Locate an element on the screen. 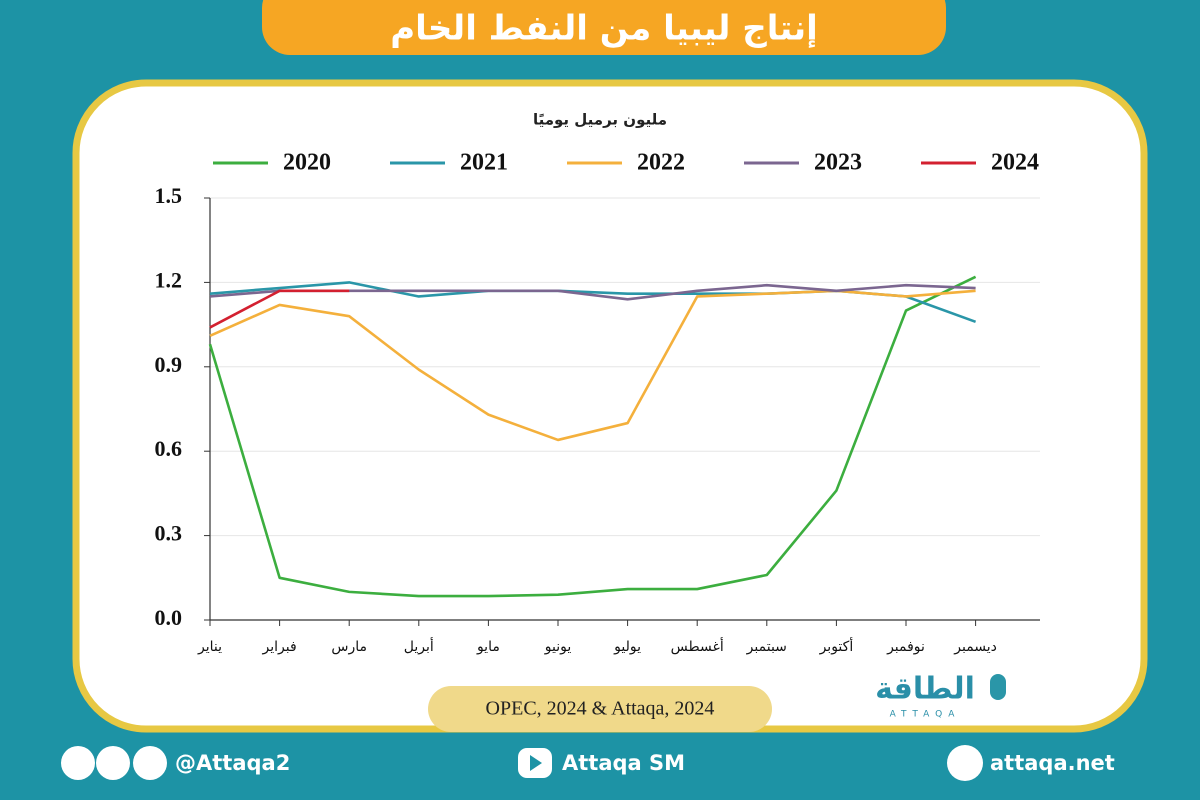 The height and width of the screenshot is (800, 1200). youtube-play is located at coordinates (536, 763).